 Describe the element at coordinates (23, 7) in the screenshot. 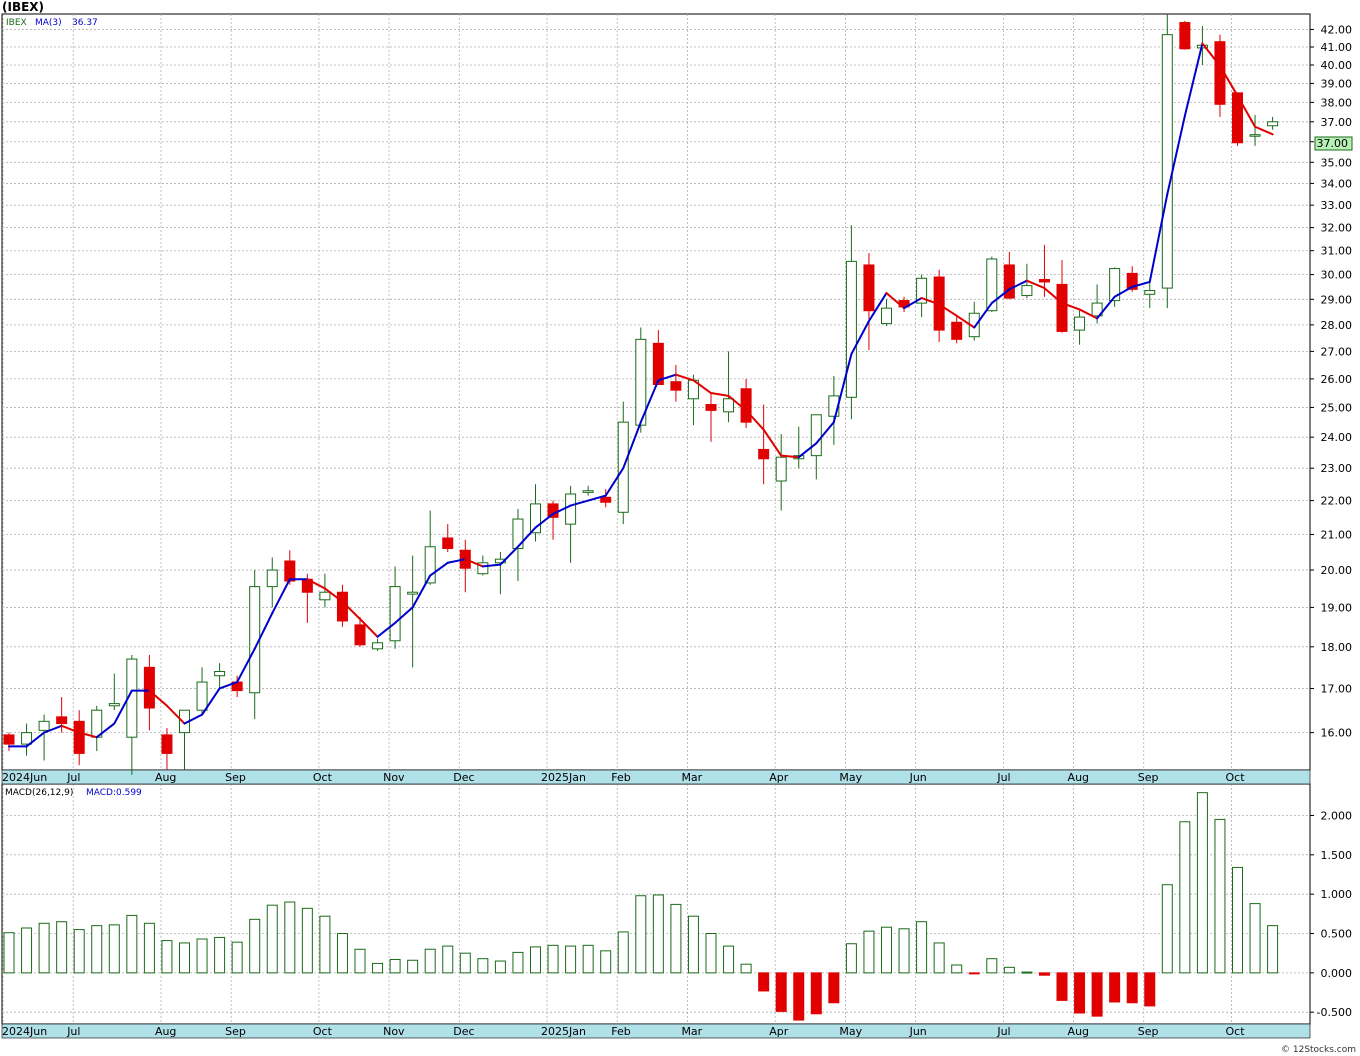

I see `chart-title: (IBEX)` at that location.